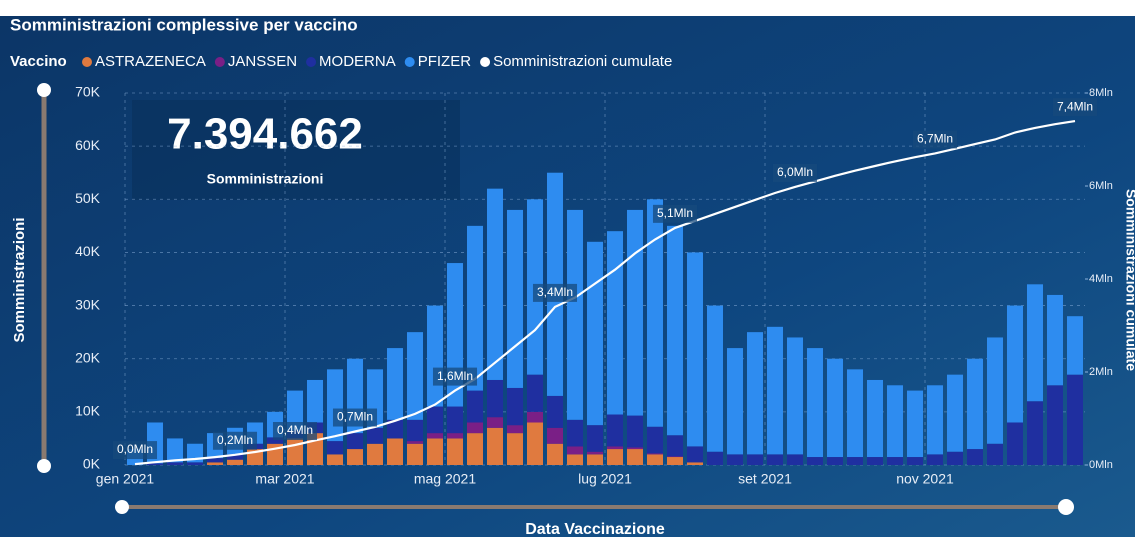 This screenshot has height=537, width=1135. I want to click on x-tick-label: gen 2021, so click(125, 479).